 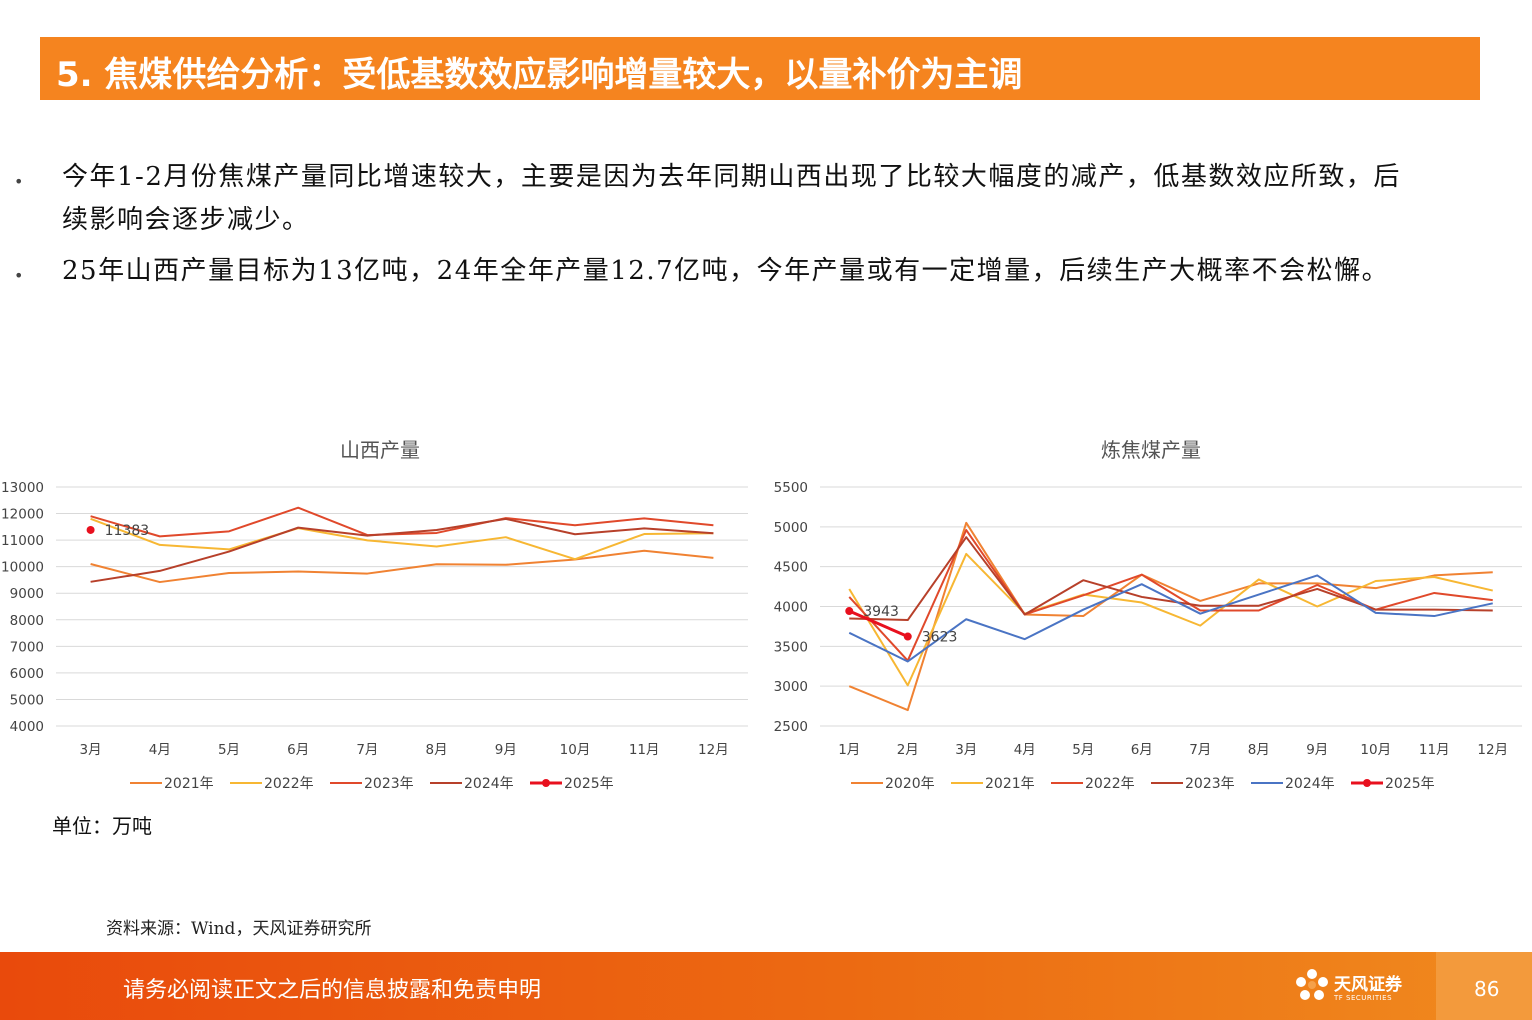 I want to click on title-bar: 5. 焦煤供给分析：受低基数效应影响增量较大，以量补价为主调, so click(x=760, y=68).